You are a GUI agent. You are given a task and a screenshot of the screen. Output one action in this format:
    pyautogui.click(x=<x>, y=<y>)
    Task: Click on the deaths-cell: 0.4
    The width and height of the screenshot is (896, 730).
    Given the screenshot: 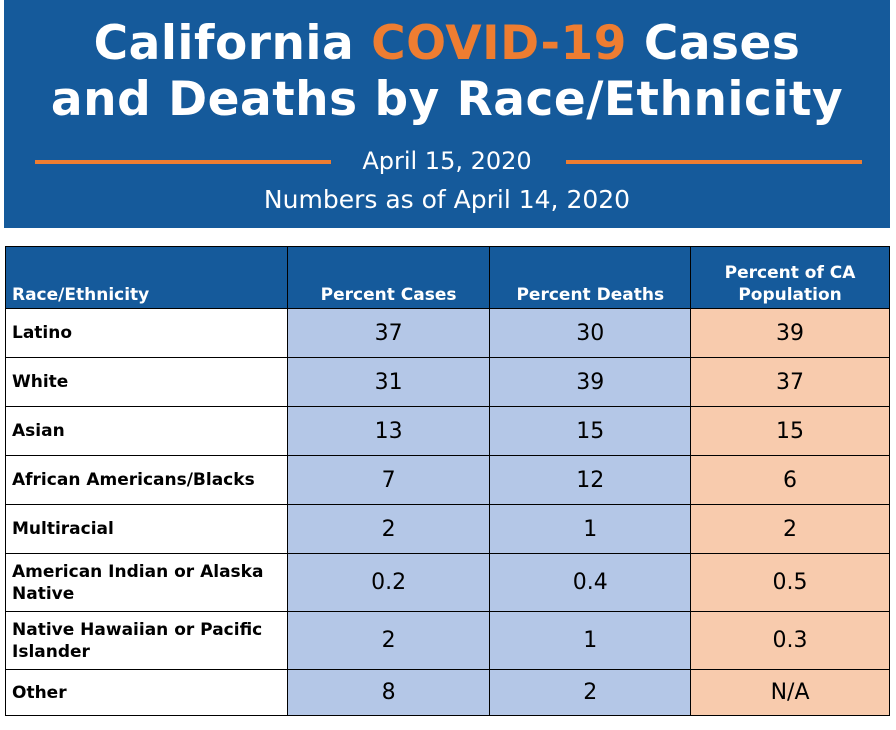 What is the action you would take?
    pyautogui.click(x=590, y=582)
    